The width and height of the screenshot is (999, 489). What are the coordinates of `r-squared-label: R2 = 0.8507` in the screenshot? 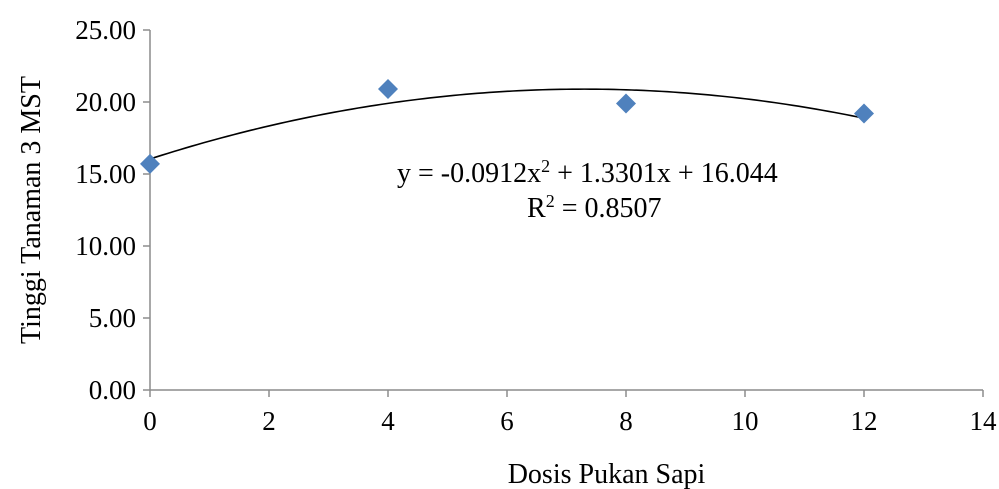 It's located at (594, 207).